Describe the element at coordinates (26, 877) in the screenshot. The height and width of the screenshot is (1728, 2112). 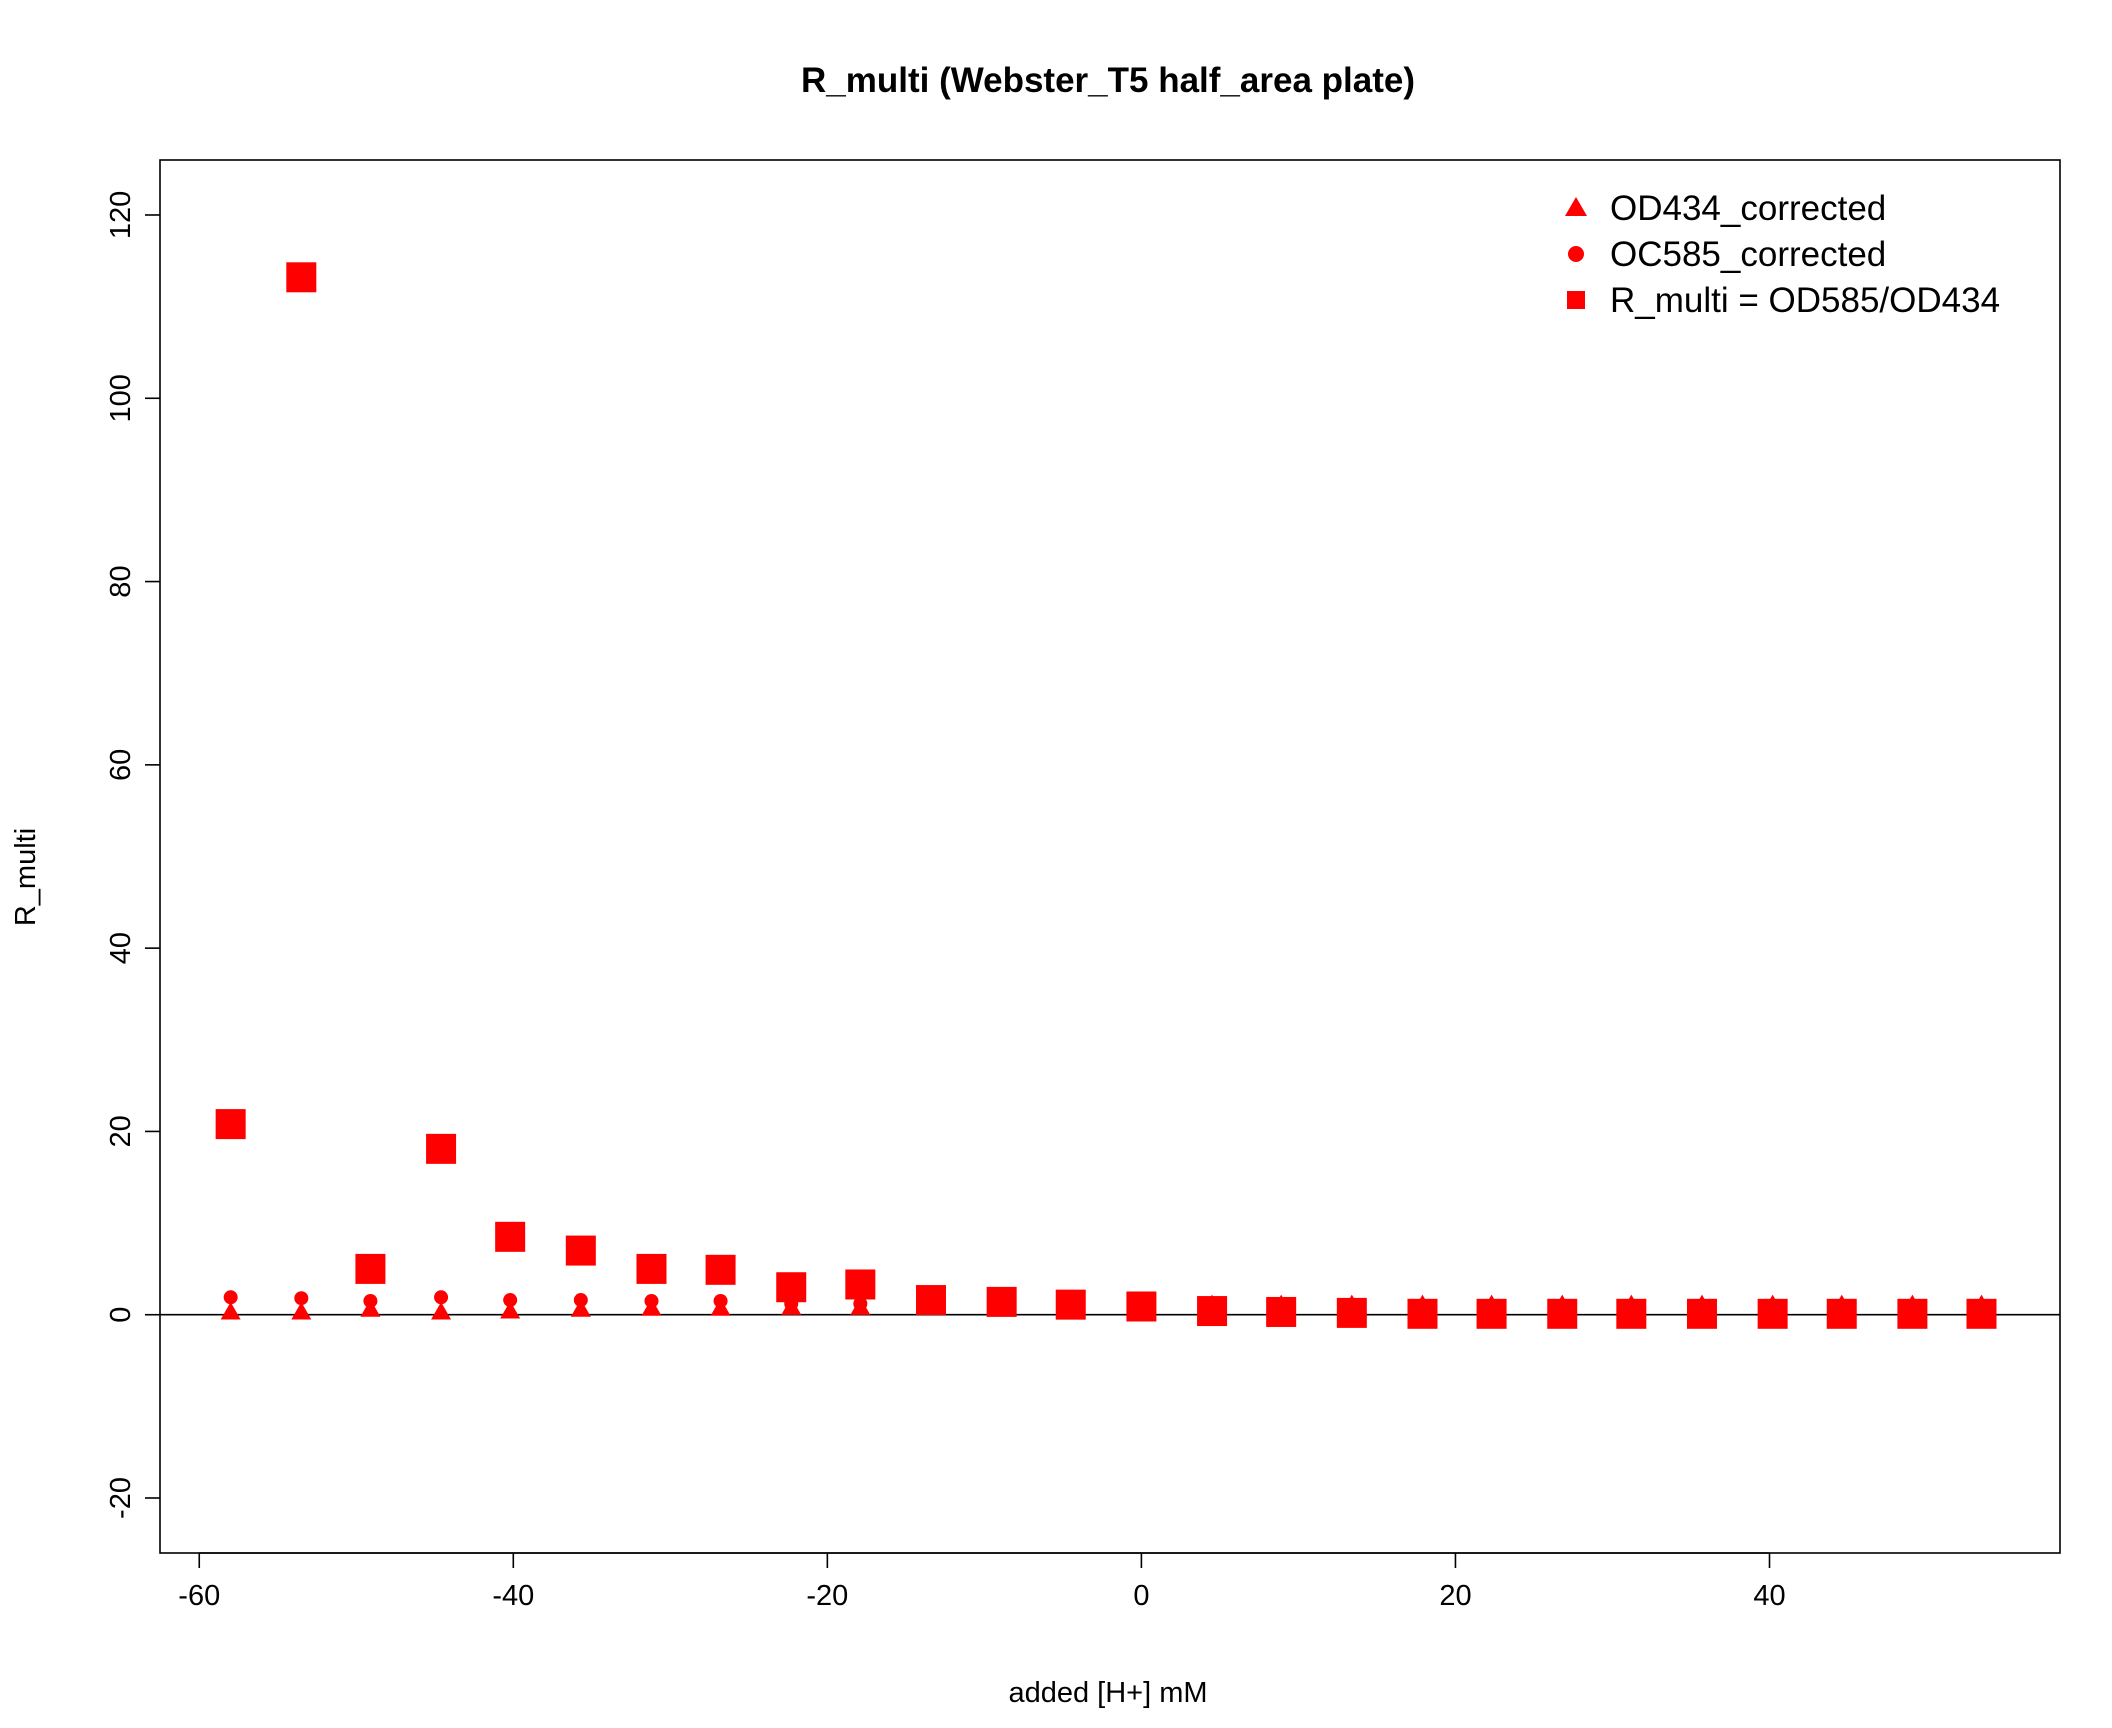
I see `y-axis-title: R_multi` at that location.